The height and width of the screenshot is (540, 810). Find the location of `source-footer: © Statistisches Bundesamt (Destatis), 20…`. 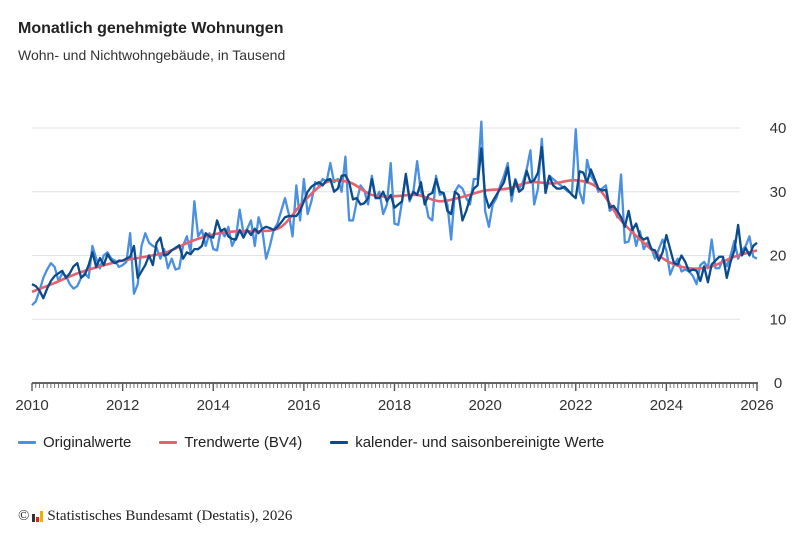

source-footer: © Statistisches Bundesamt (Destatis), 20… is located at coordinates (155, 516).